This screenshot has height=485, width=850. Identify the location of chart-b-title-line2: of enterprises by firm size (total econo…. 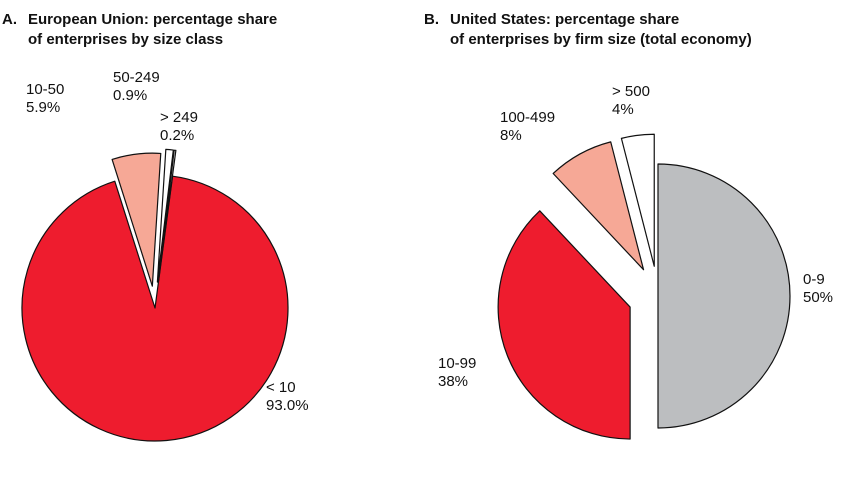
(601, 39).